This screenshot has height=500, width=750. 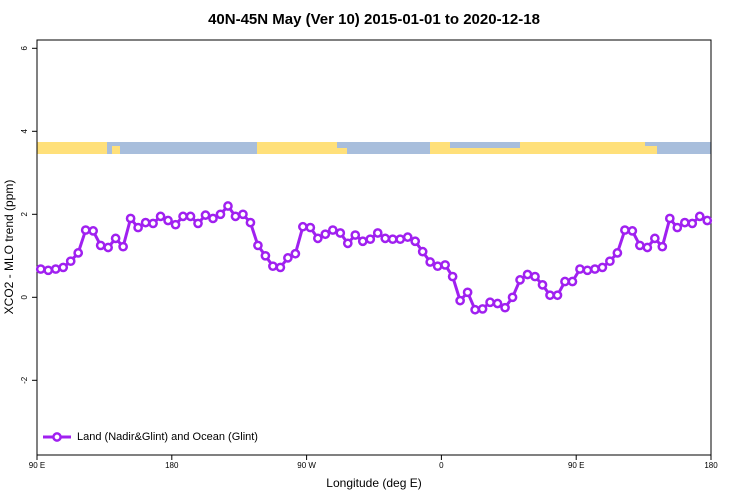 What do you see at coordinates (9, 247) in the screenshot?
I see `y-axis-label: XCO2 - MLO trend (ppm)` at bounding box center [9, 247].